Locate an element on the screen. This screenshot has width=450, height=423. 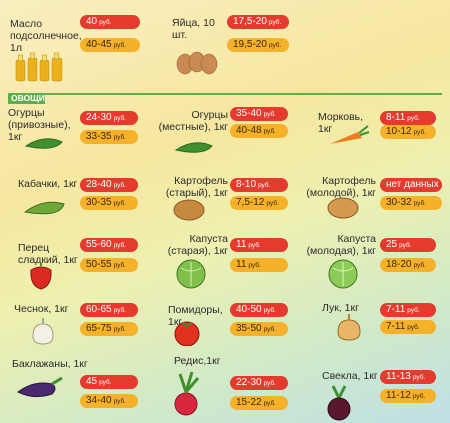
eggs-price-min: 17,5-20 руб. is located at coordinates (258, 22).